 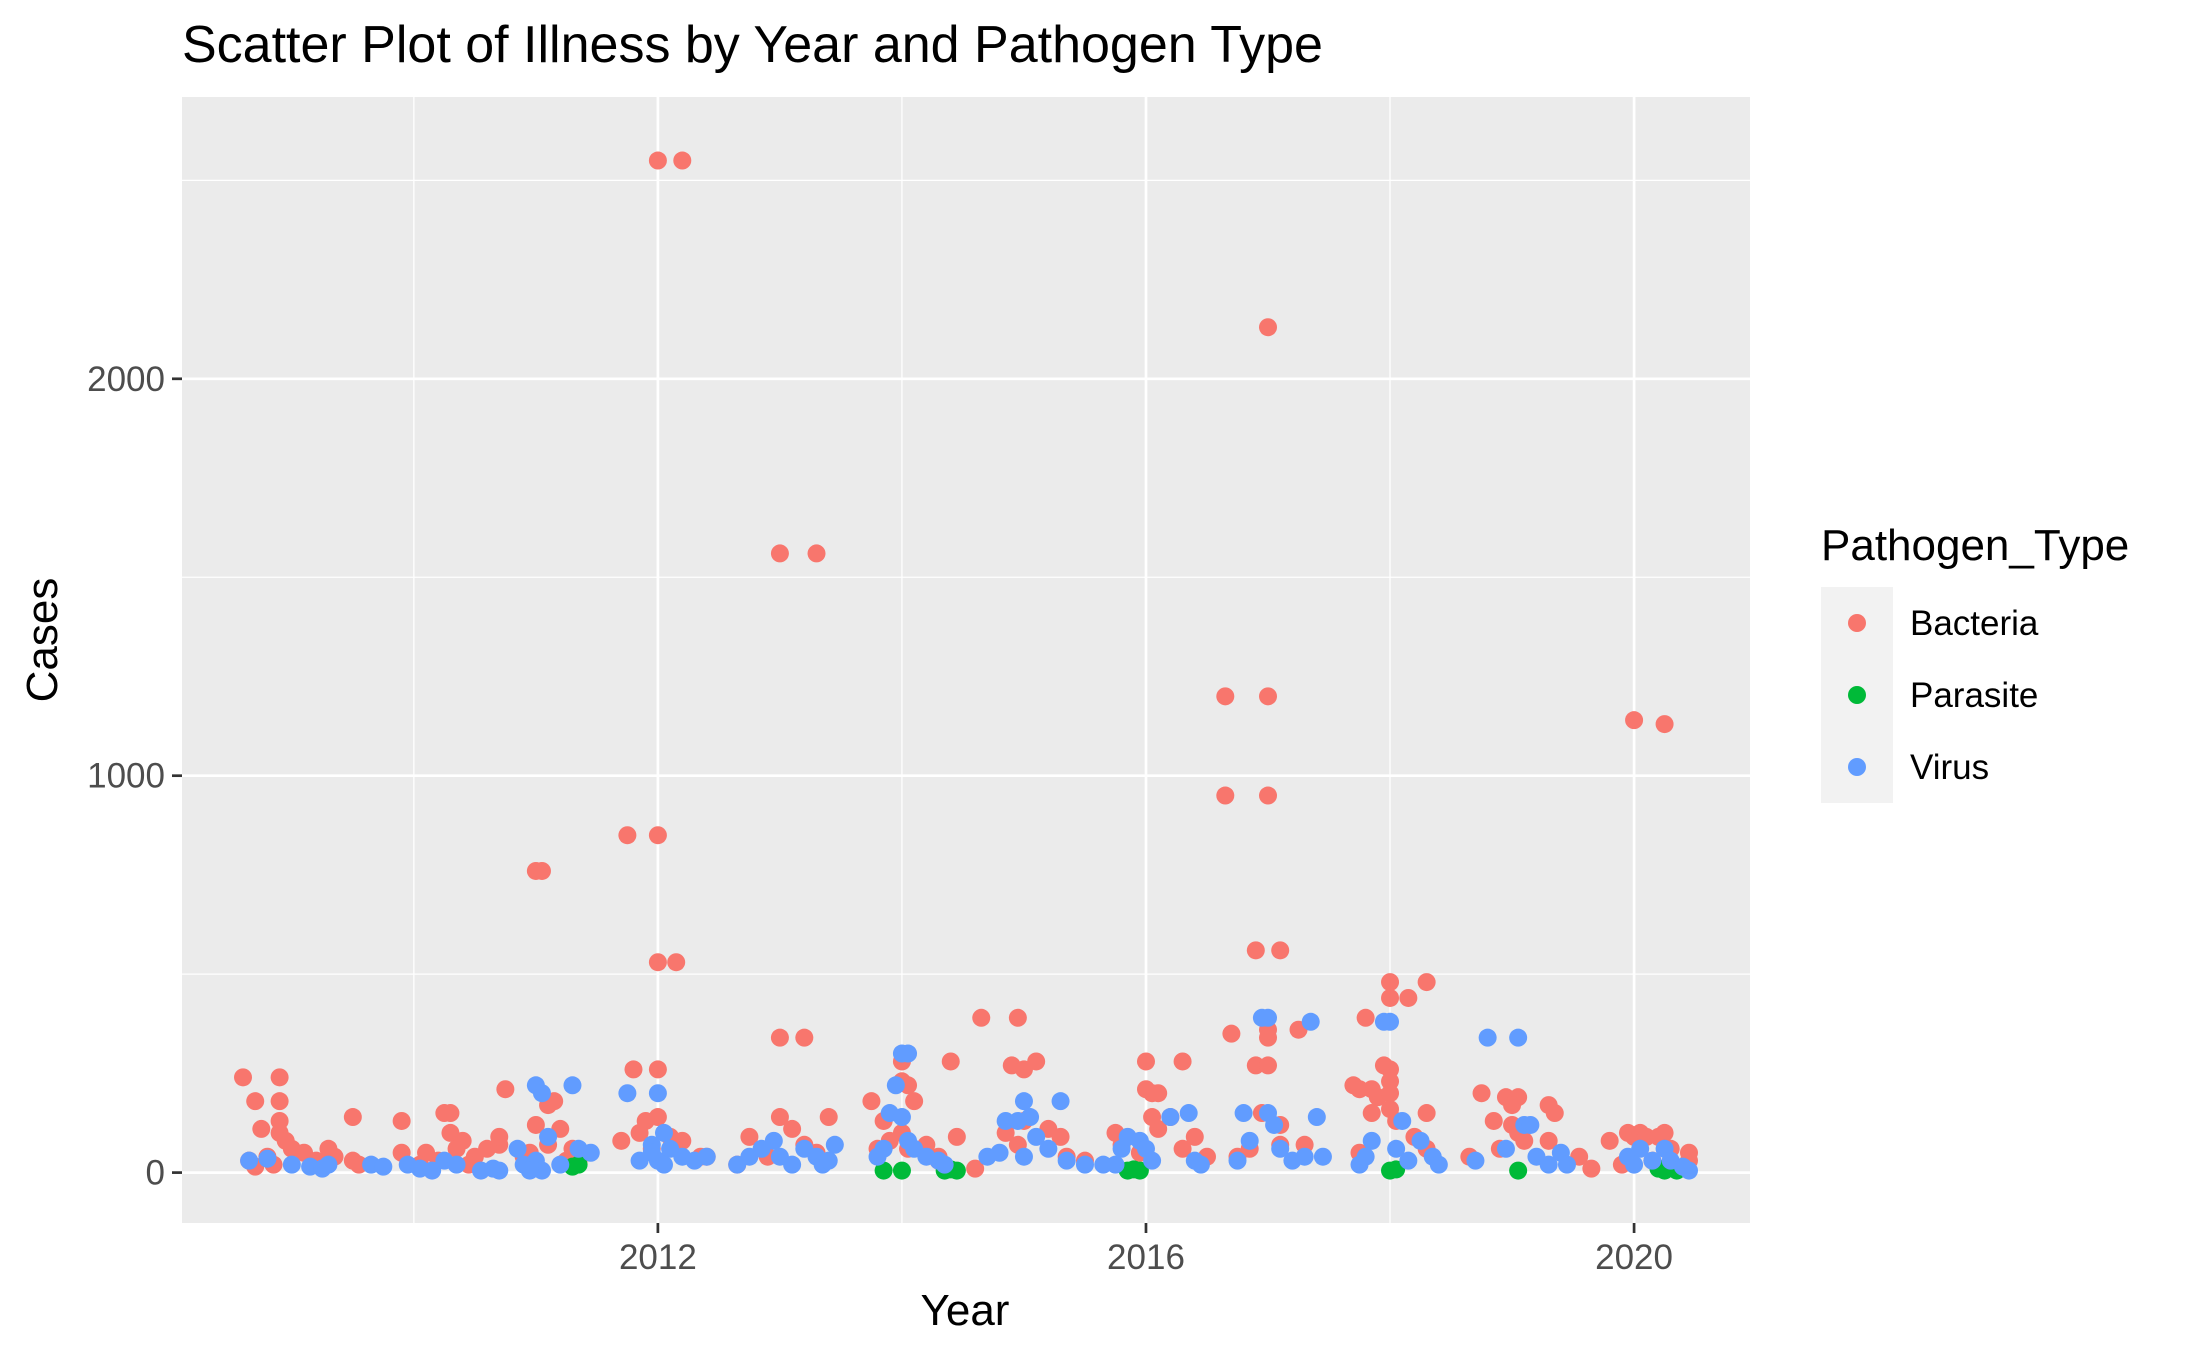 I want to click on legend-item-bacteria: Bacteria, so click(x=1930, y=623).